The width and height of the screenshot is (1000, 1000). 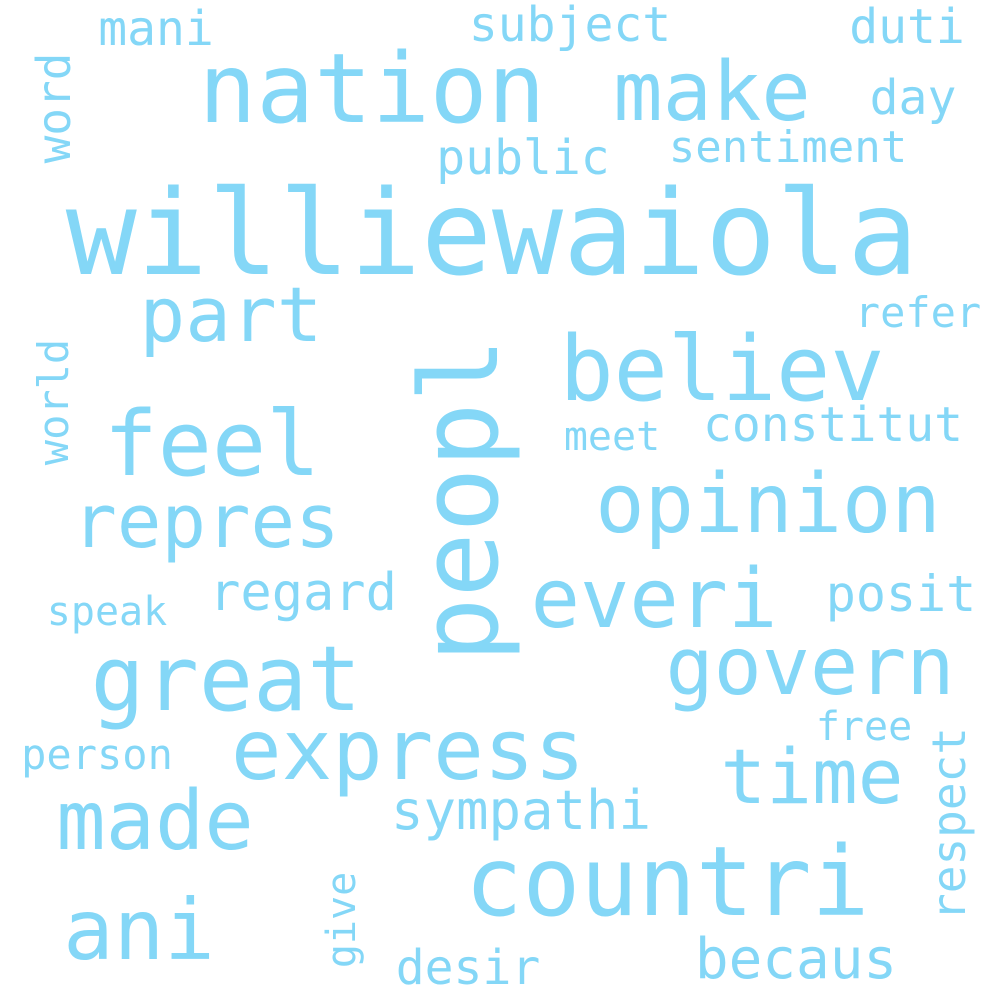 I want to click on word-free: free, so click(x=864, y=727).